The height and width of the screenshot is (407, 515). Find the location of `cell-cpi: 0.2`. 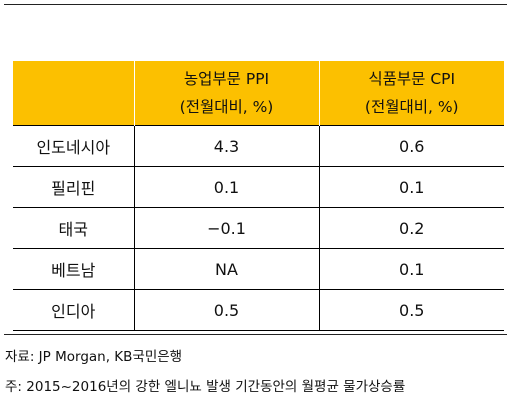

cell-cpi: 0.2 is located at coordinates (411, 228).